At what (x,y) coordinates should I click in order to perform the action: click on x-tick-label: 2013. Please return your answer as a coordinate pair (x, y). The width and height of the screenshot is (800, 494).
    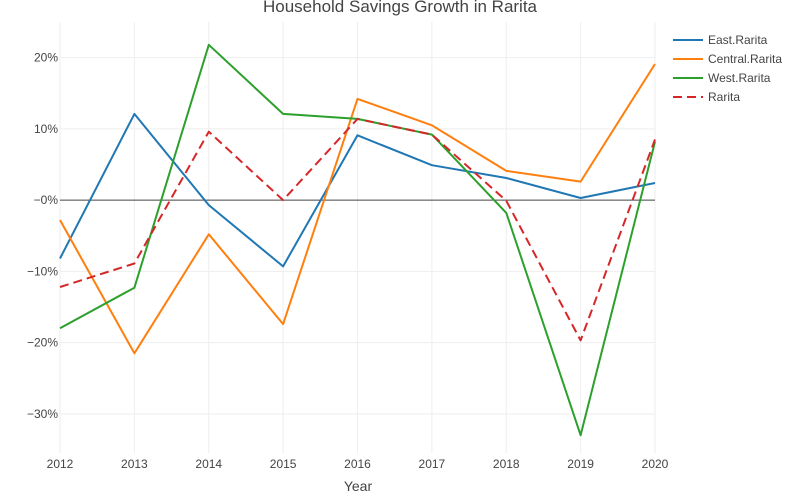
    Looking at the image, I should click on (134, 464).